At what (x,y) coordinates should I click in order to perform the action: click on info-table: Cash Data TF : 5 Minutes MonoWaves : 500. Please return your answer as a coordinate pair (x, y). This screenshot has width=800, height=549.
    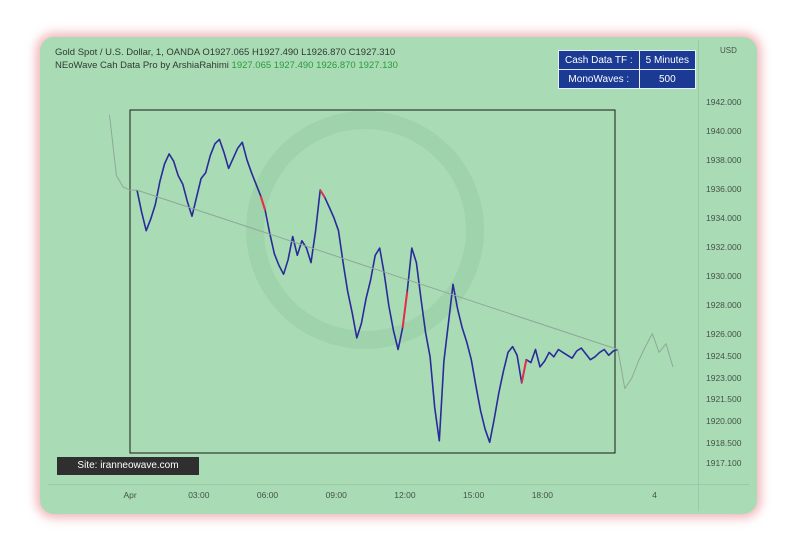
    Looking at the image, I should click on (627, 69).